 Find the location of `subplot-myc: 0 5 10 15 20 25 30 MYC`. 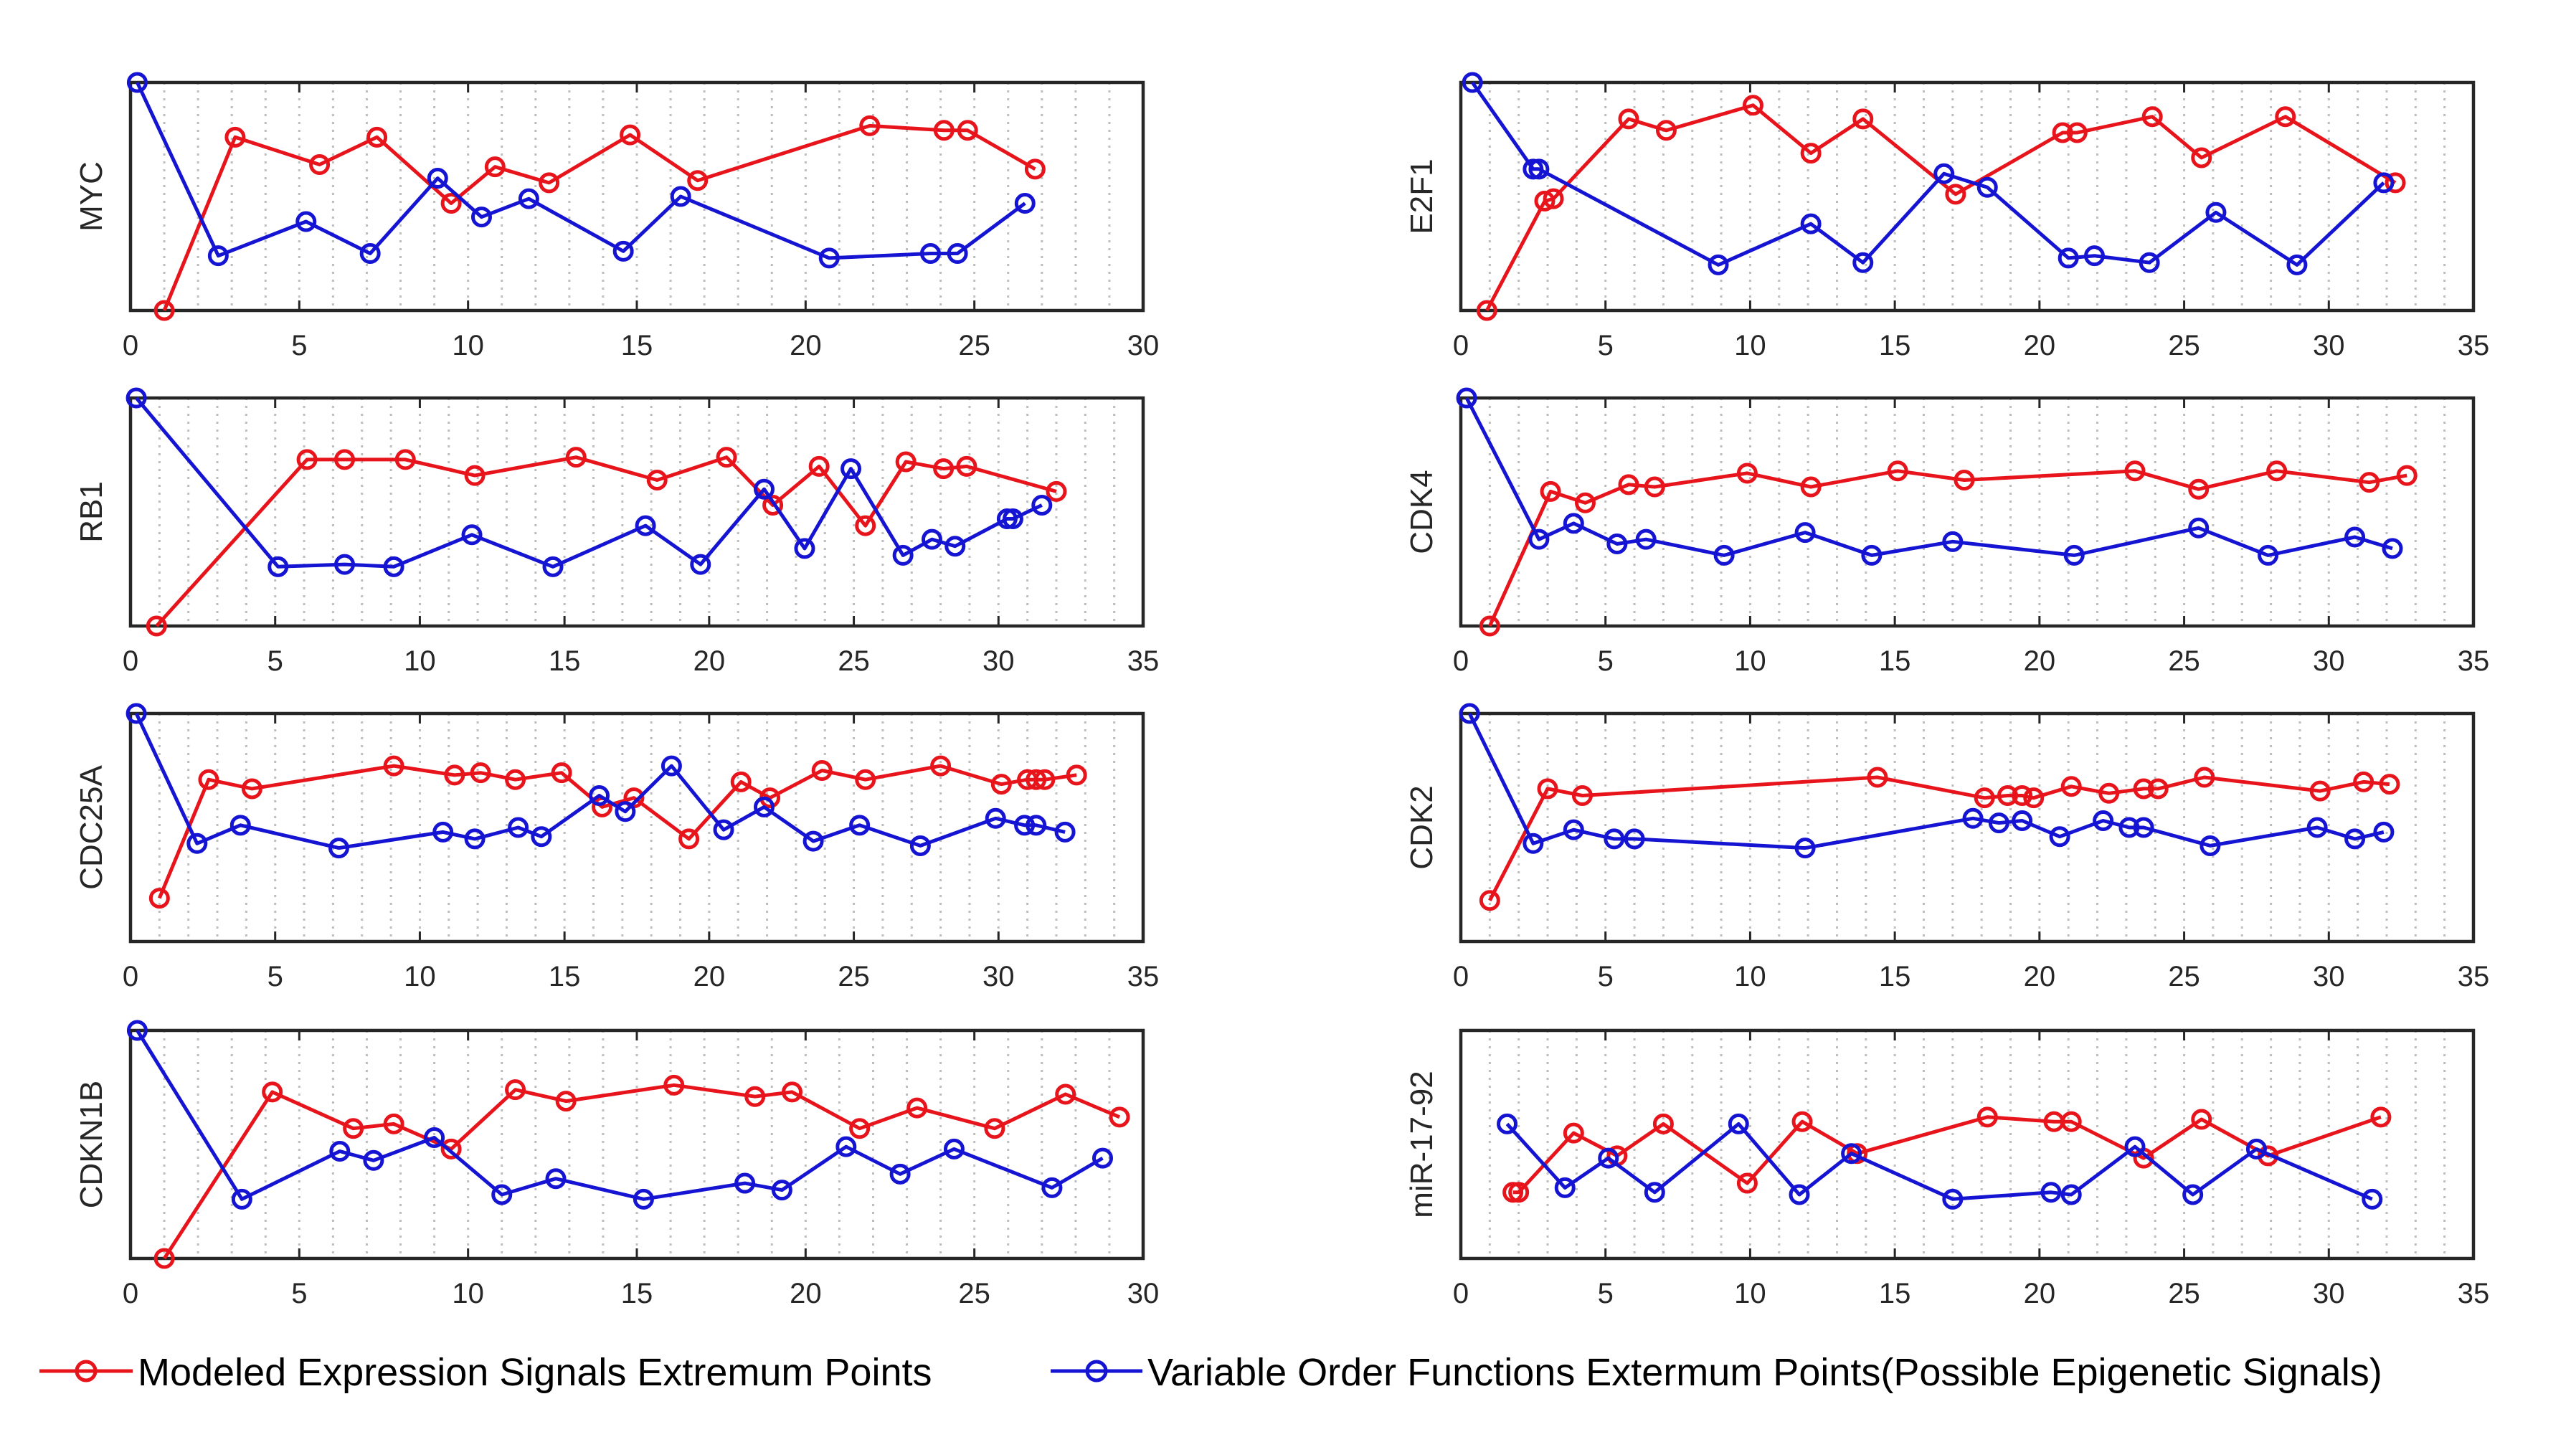

subplot-myc: 0 5 10 15 20 25 30 MYC is located at coordinates (616, 216).